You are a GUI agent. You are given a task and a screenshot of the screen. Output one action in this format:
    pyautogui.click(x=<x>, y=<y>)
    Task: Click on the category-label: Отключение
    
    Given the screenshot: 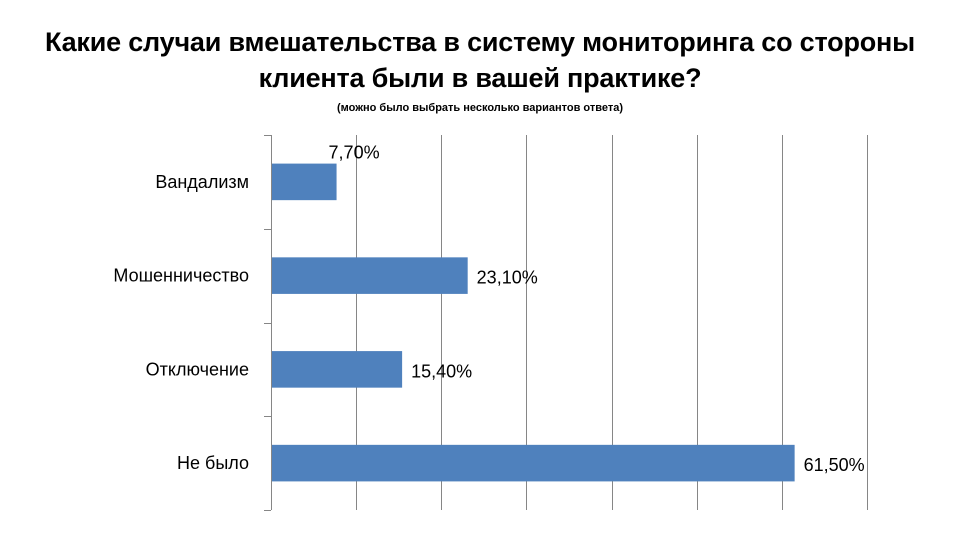 What is the action you would take?
    pyautogui.click(x=197, y=369)
    